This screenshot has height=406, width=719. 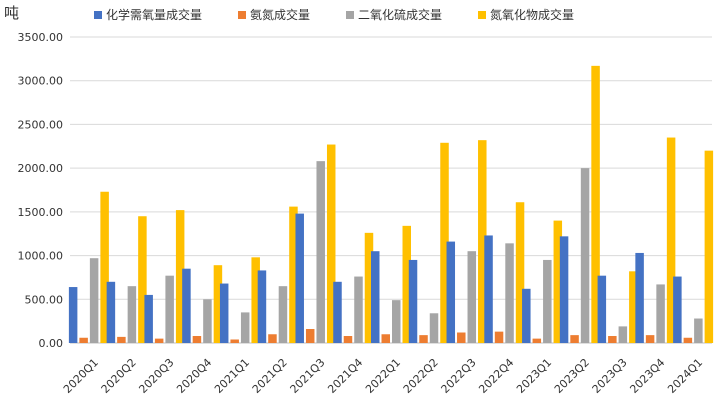 I want to click on x-tick-label: 2022Q1, so click(x=383, y=376).